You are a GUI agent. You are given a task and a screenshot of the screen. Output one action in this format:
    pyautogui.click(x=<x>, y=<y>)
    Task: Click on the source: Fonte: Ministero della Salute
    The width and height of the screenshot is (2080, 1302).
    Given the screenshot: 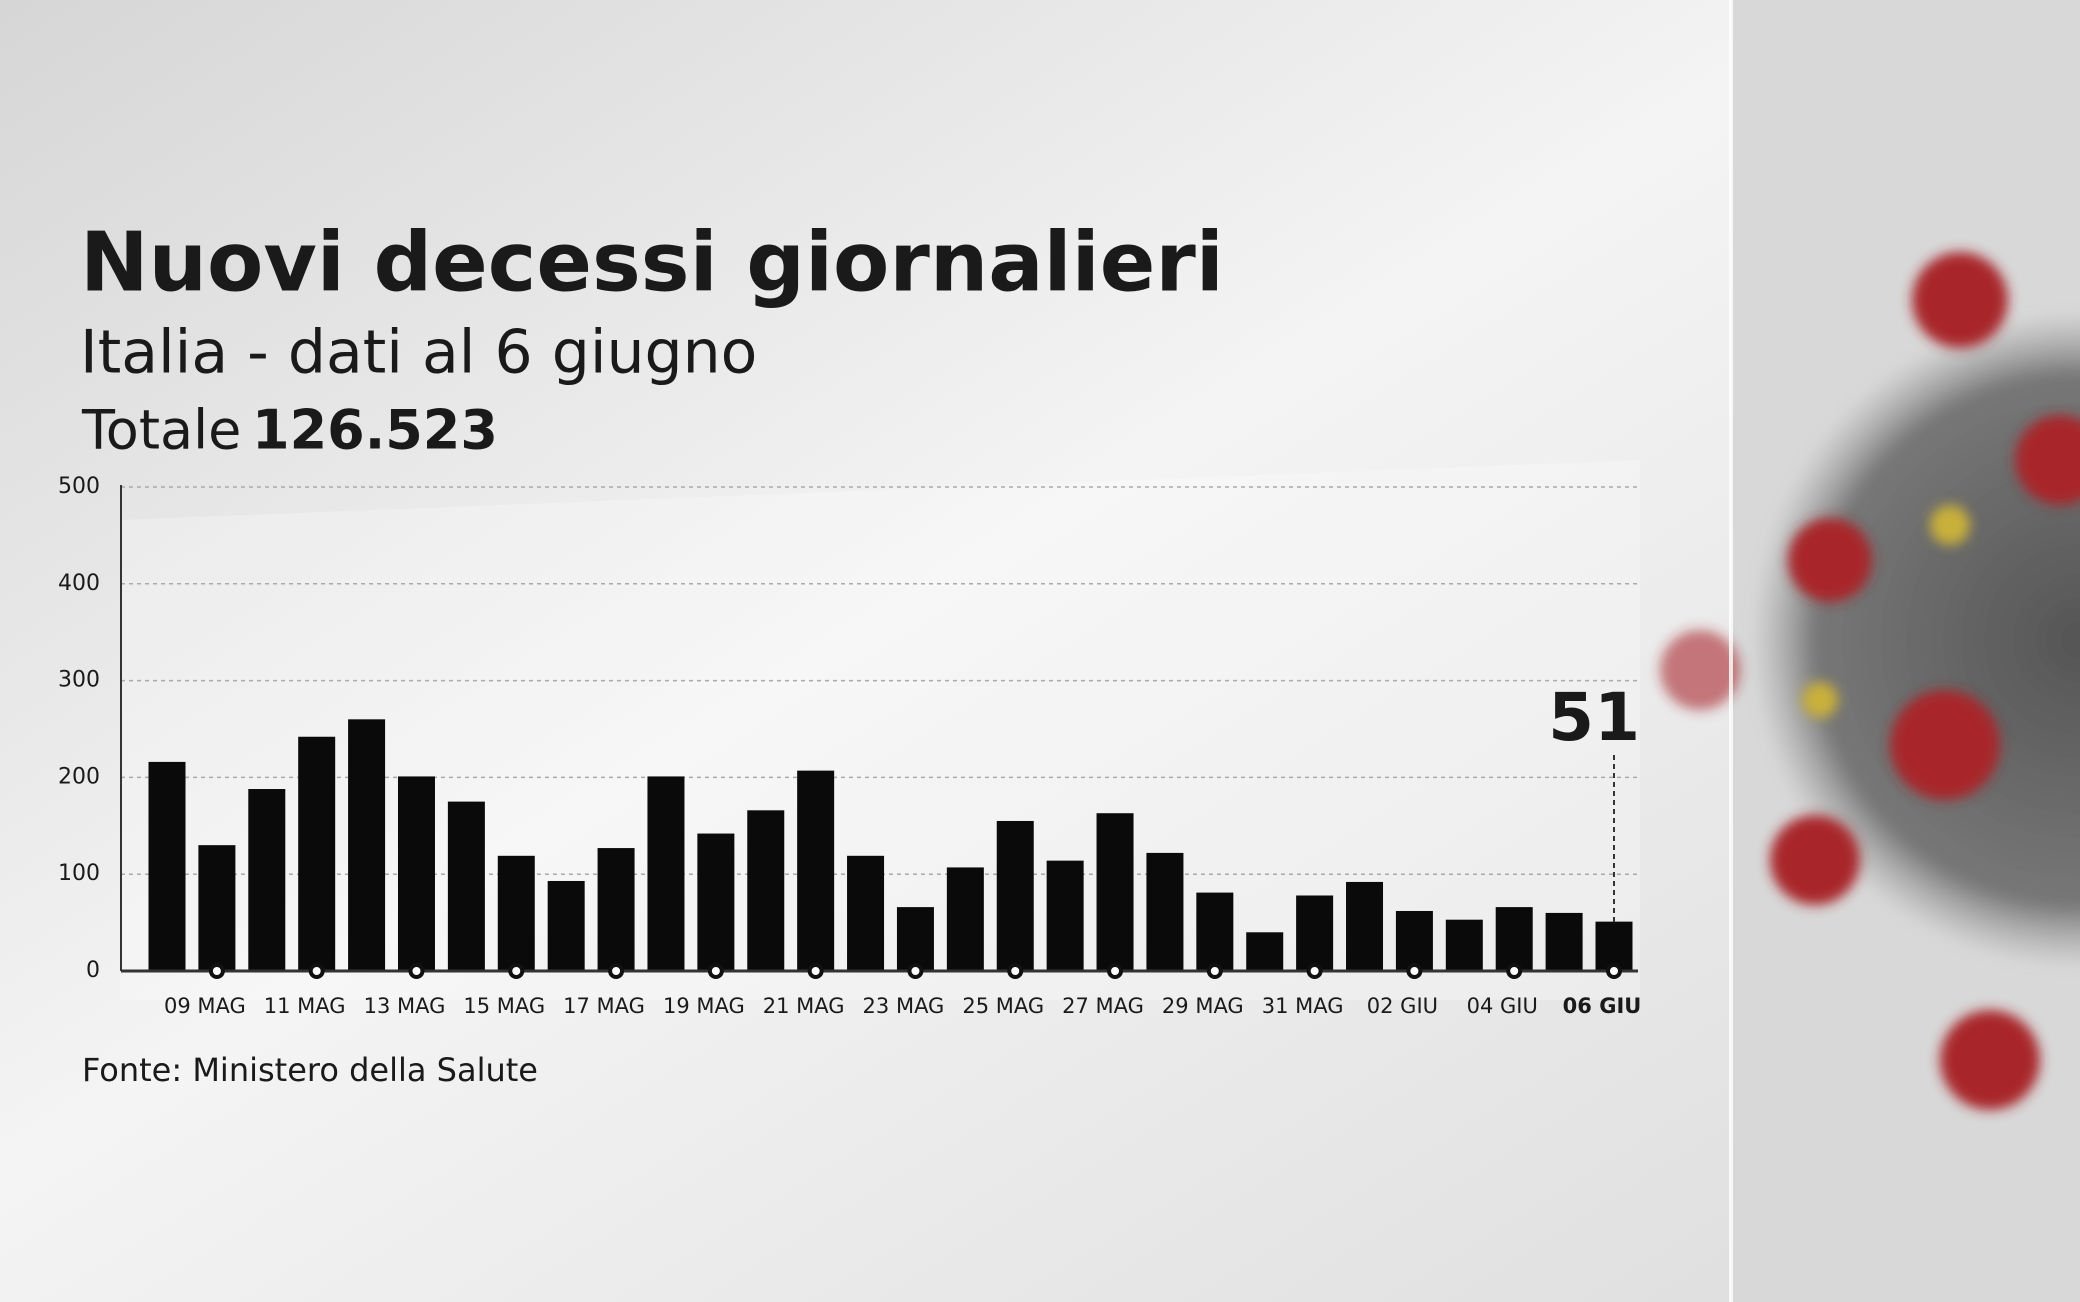 What is the action you would take?
    pyautogui.click(x=310, y=1070)
    